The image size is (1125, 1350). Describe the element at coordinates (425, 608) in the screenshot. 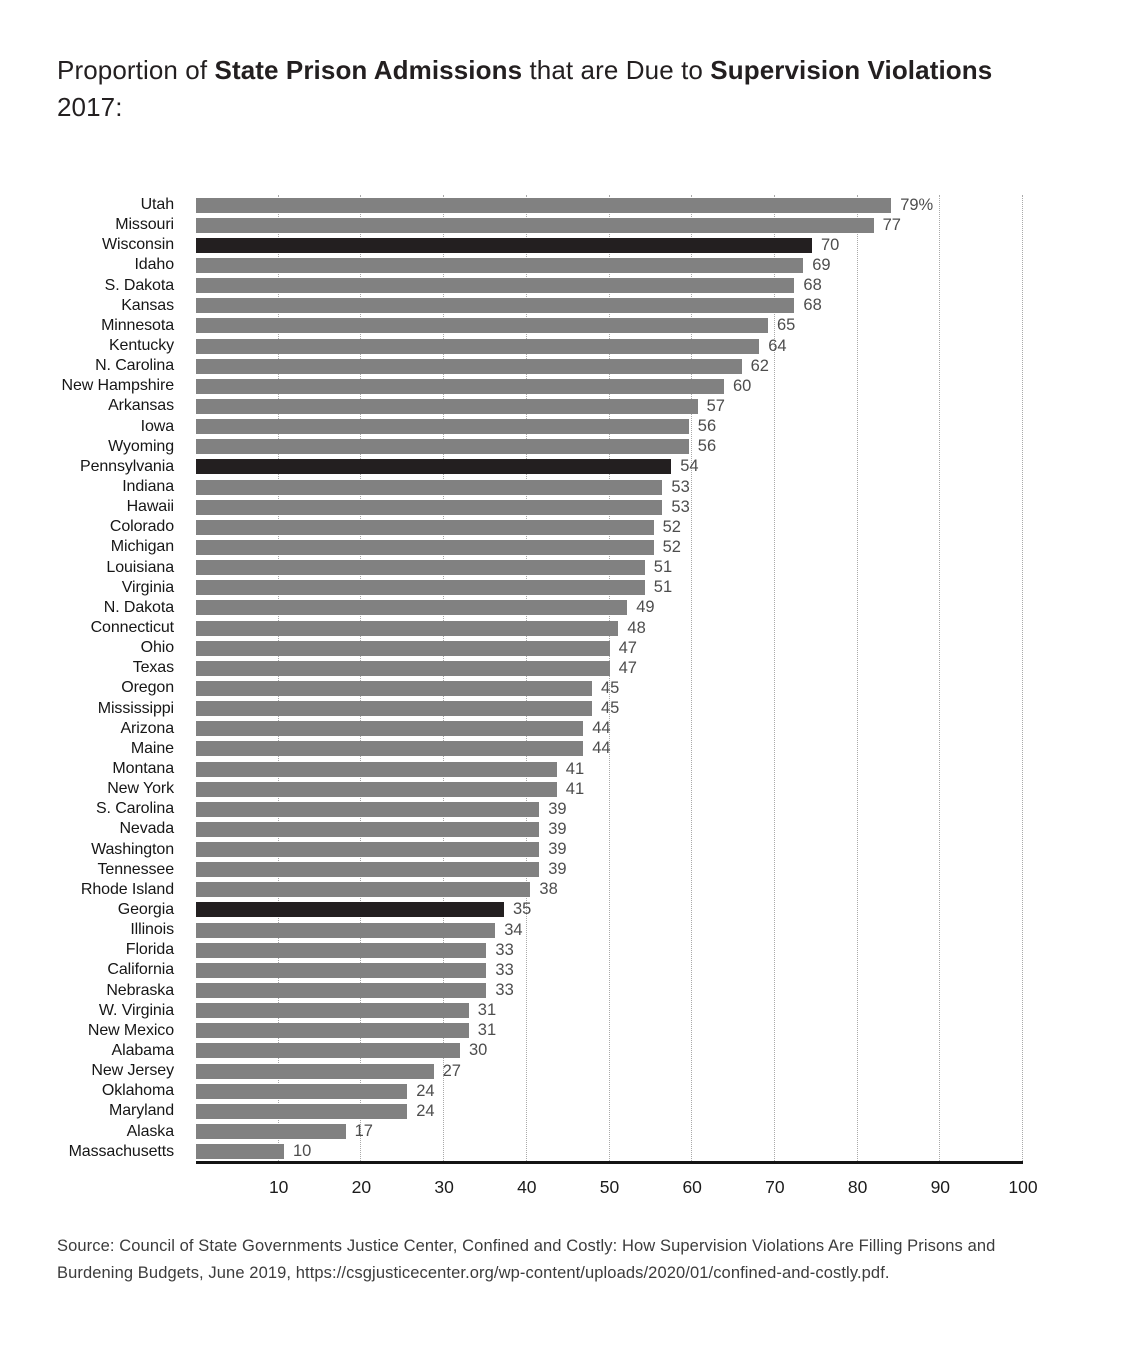

I see `bar-zone: 49` at that location.